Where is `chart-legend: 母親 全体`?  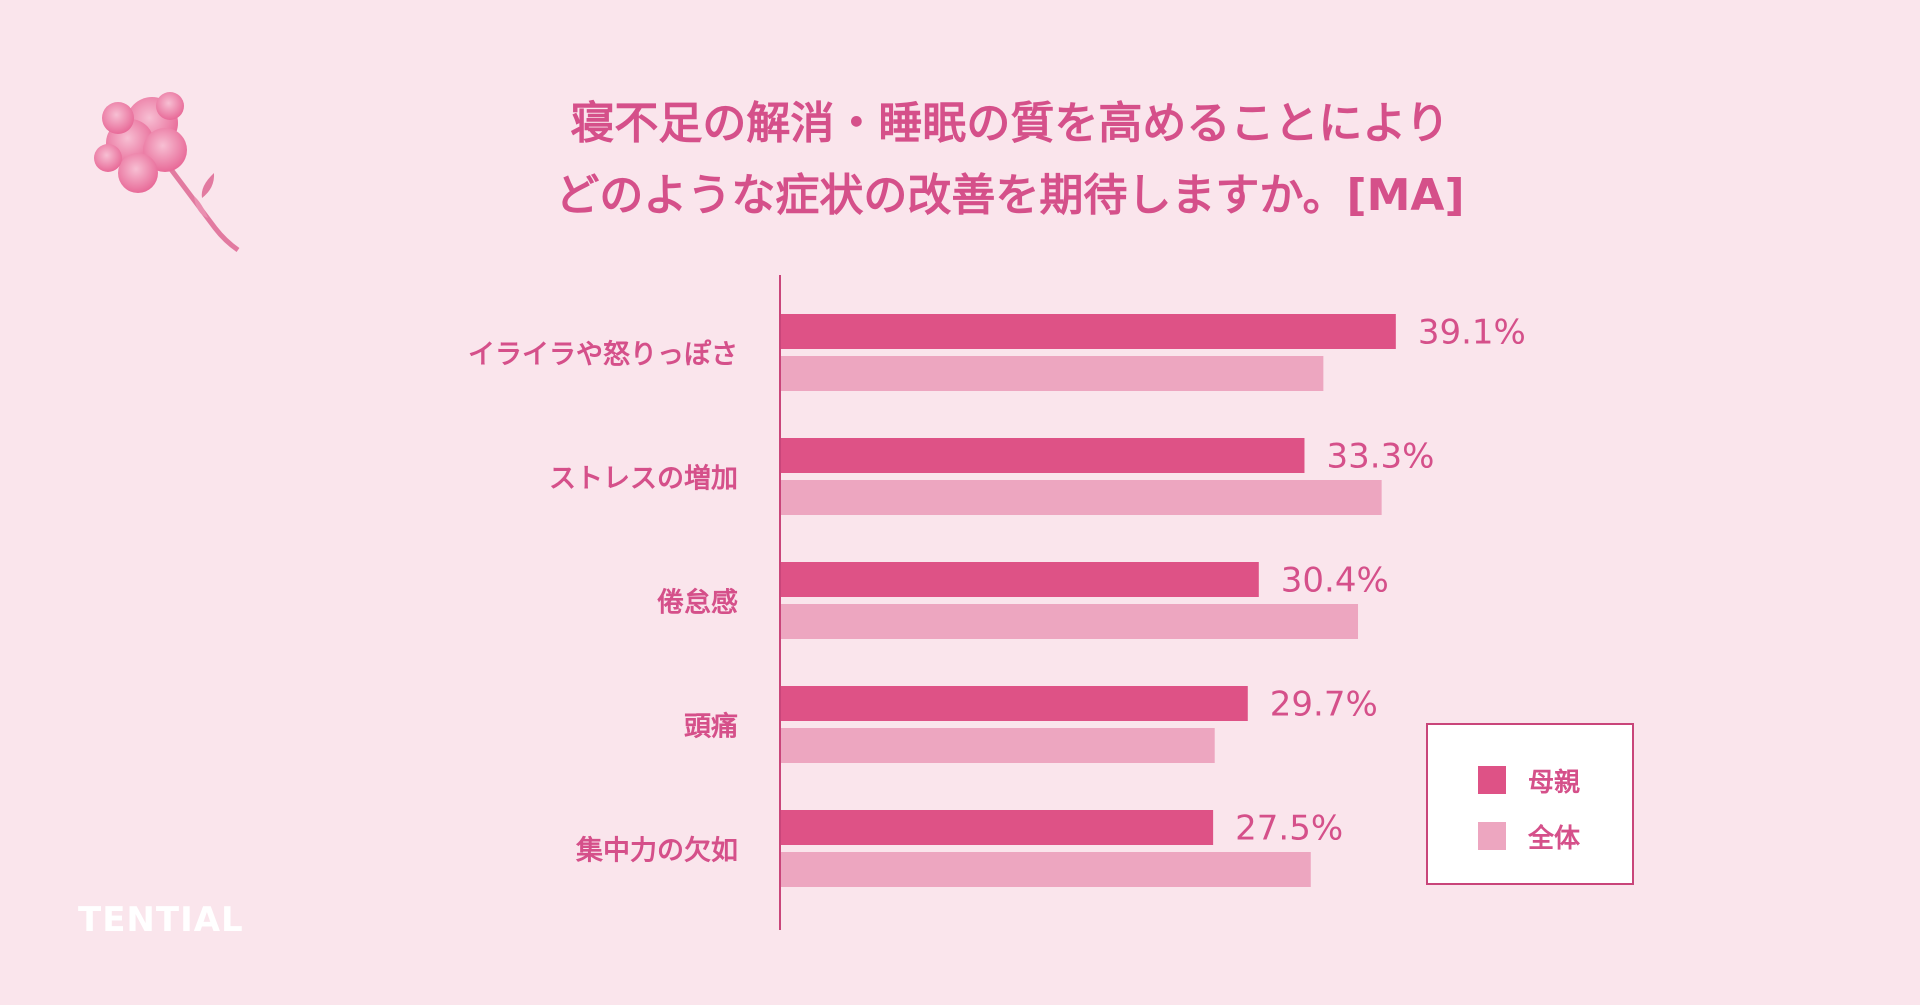
chart-legend: 母親 全体 is located at coordinates (1530, 804).